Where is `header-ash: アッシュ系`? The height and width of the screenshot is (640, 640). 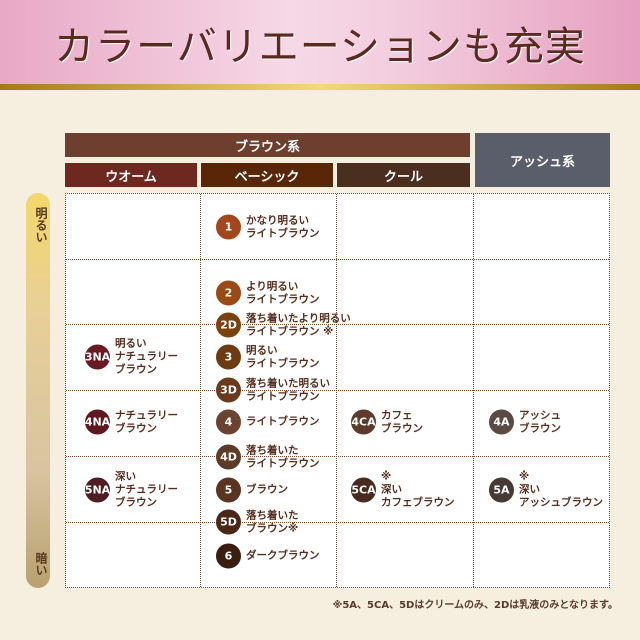
header-ash: アッシュ系 is located at coordinates (542, 160).